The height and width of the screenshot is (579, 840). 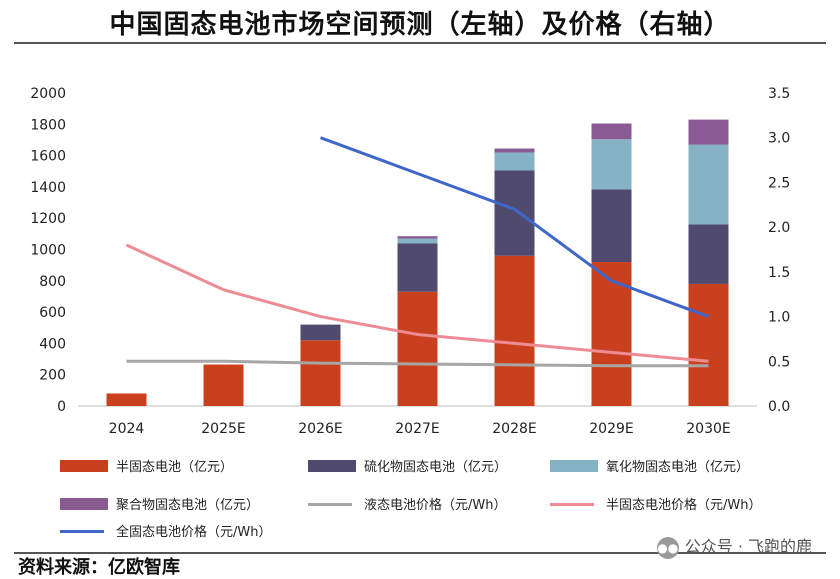 What do you see at coordinates (330, 504) in the screenshot?
I see `legend-line-liquid-price` at bounding box center [330, 504].